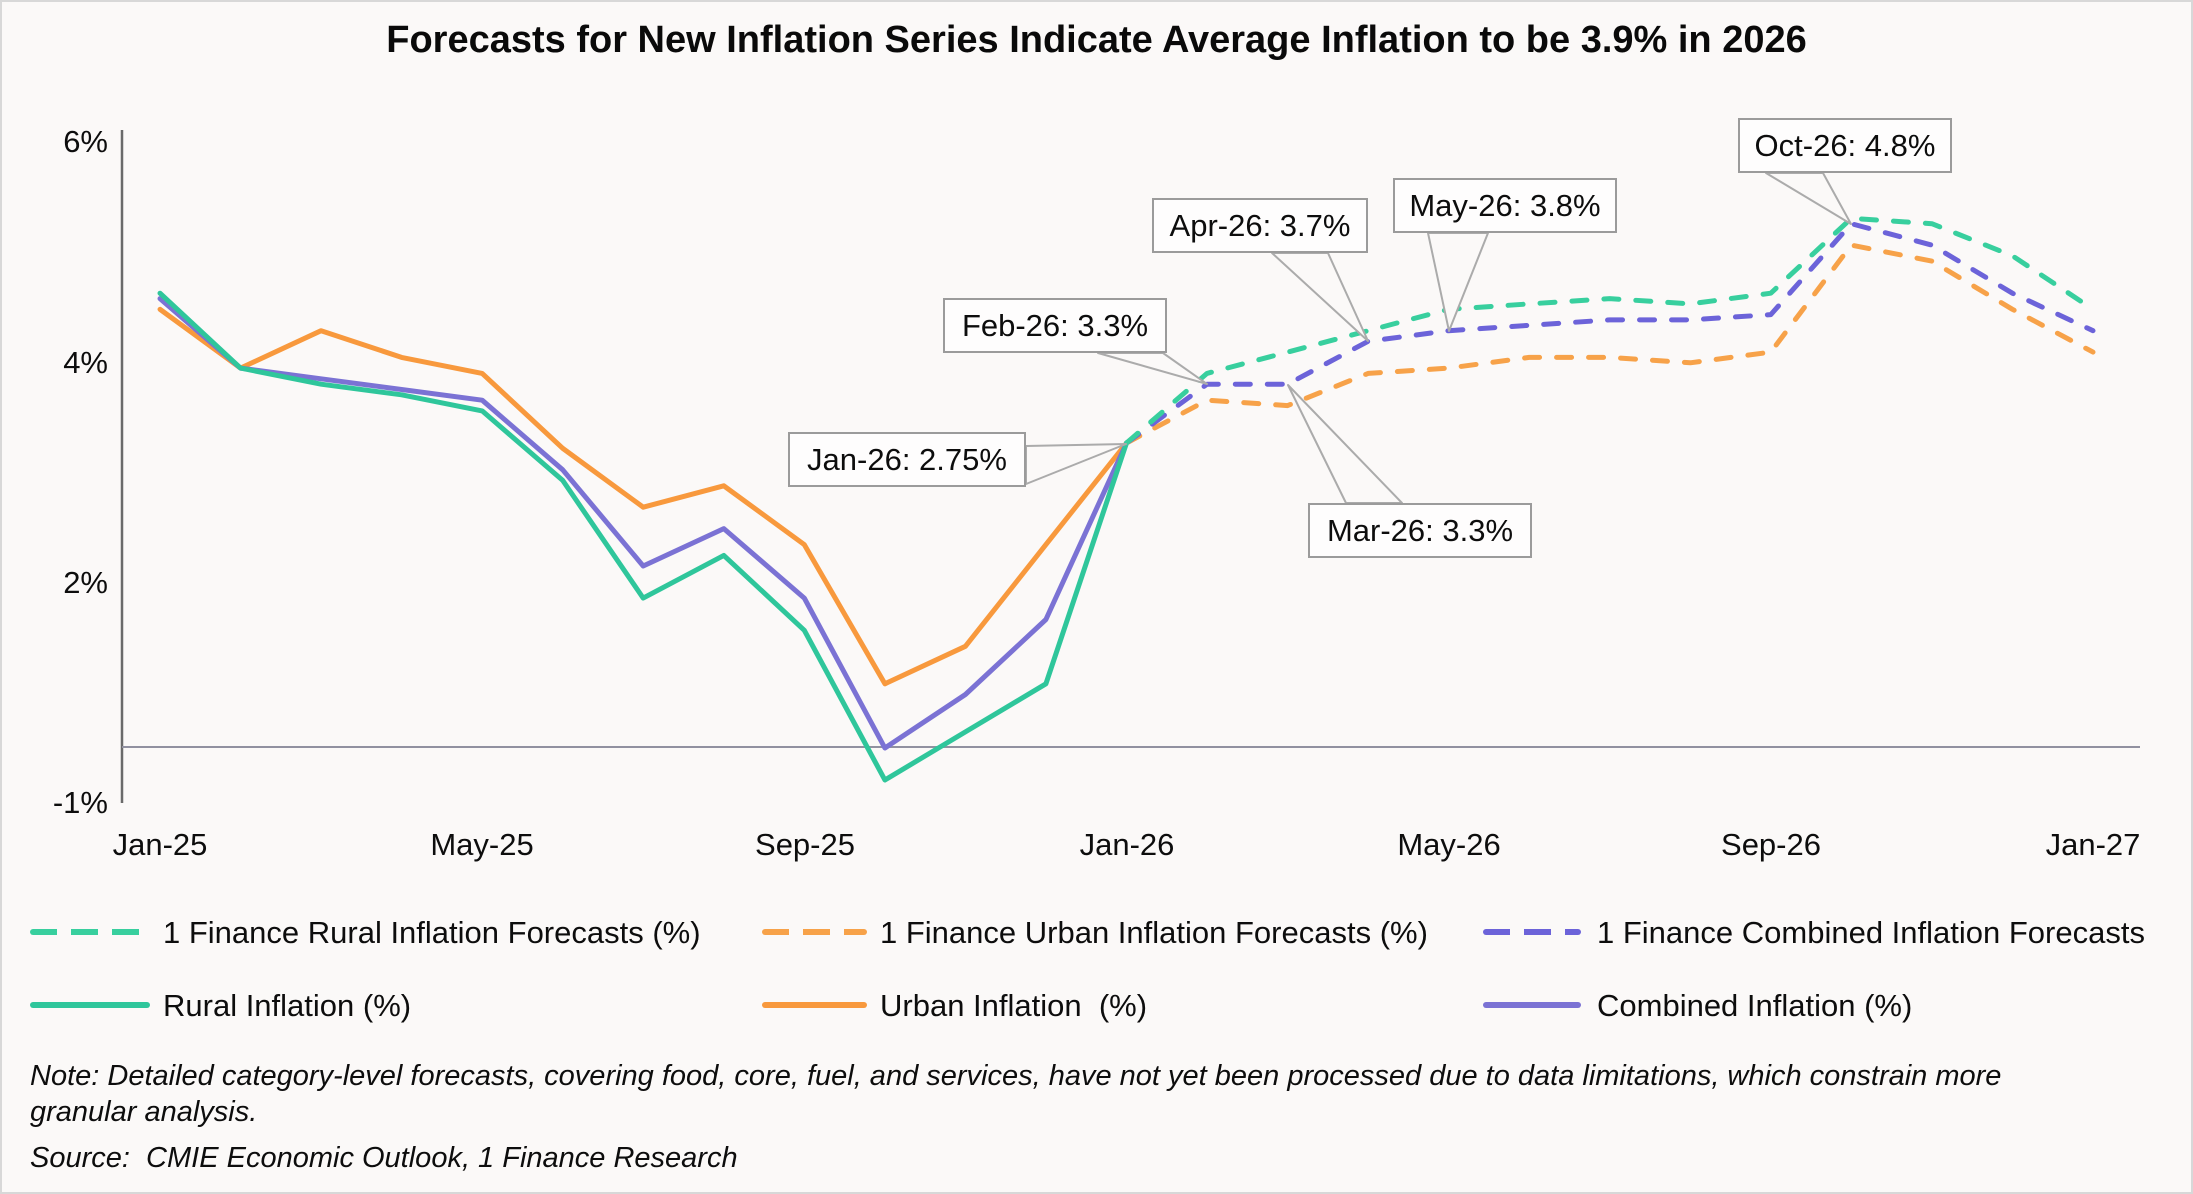 The width and height of the screenshot is (2193, 1194). I want to click on x-tick-jan-25: Jan-25, so click(160, 844).